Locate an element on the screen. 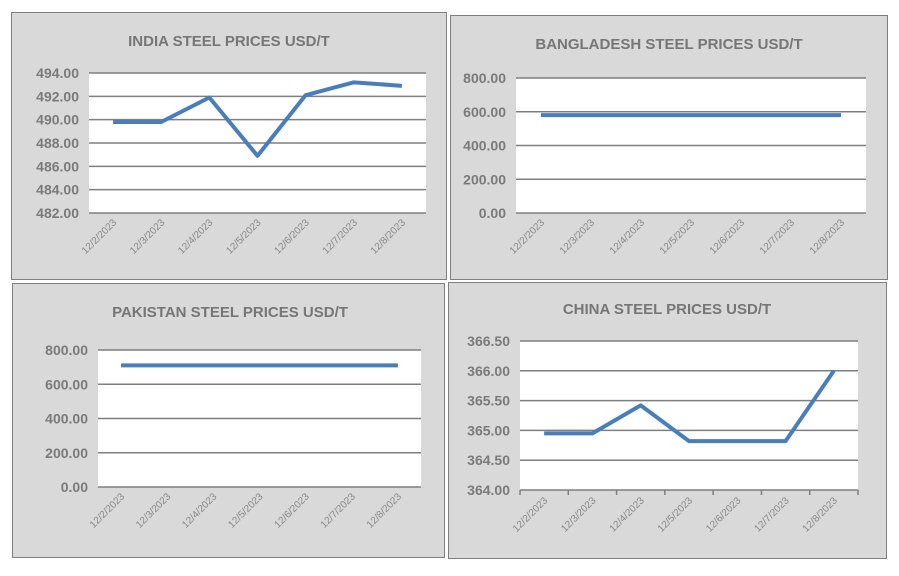  y-tick-label: 365.50 is located at coordinates (488, 401).